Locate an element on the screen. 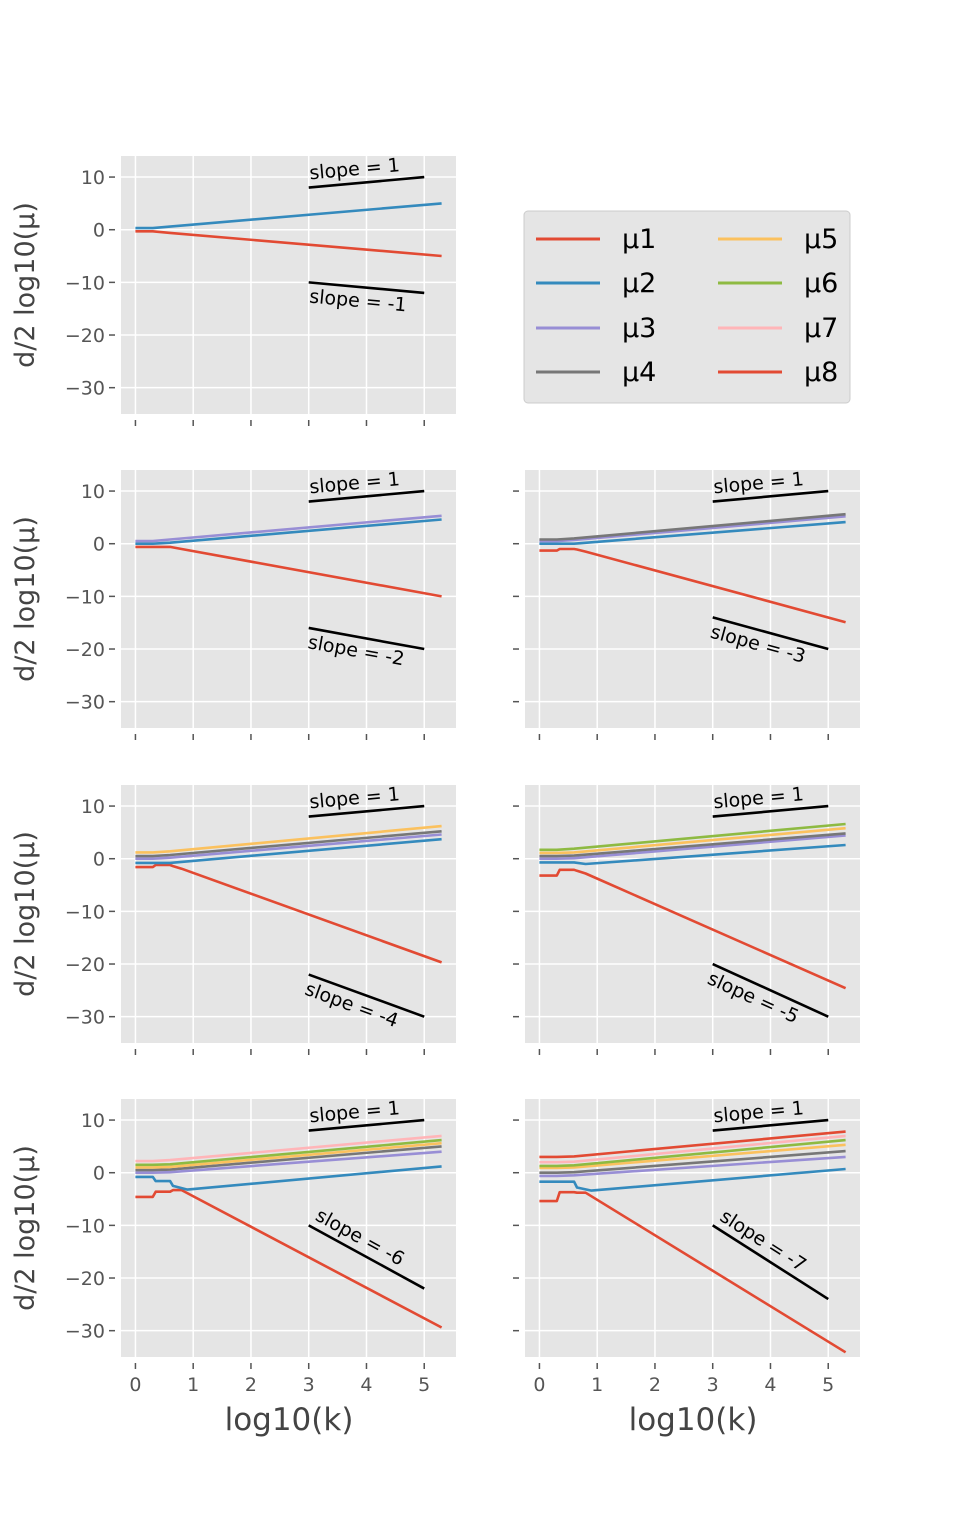 This screenshot has height=1521, width=957. x-axis-label-right: log10(k) is located at coordinates (693, 1420).